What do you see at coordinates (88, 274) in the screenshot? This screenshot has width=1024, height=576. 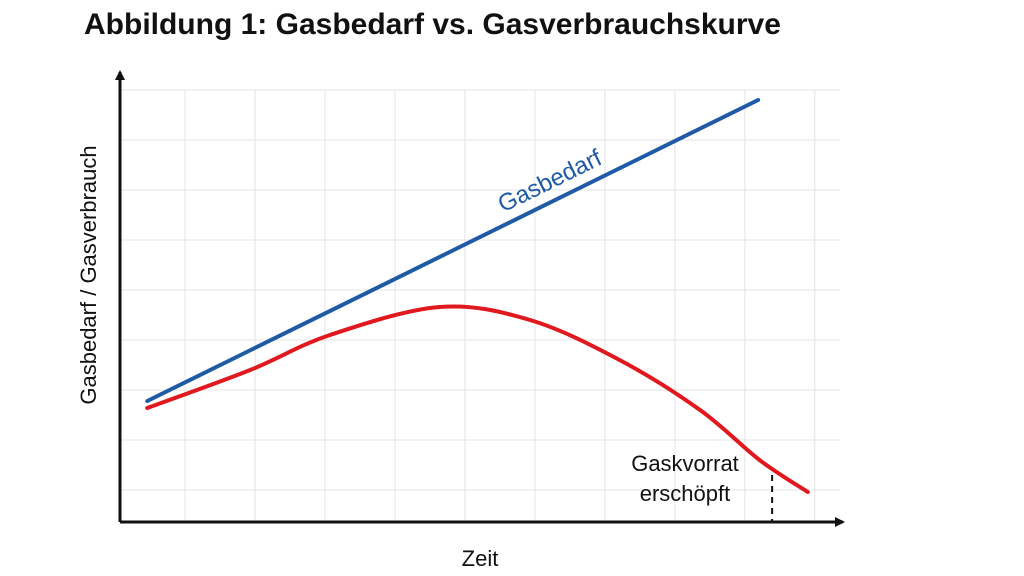 I see `y-axis-label: Gasbedarf / Gasverbrauch` at bounding box center [88, 274].